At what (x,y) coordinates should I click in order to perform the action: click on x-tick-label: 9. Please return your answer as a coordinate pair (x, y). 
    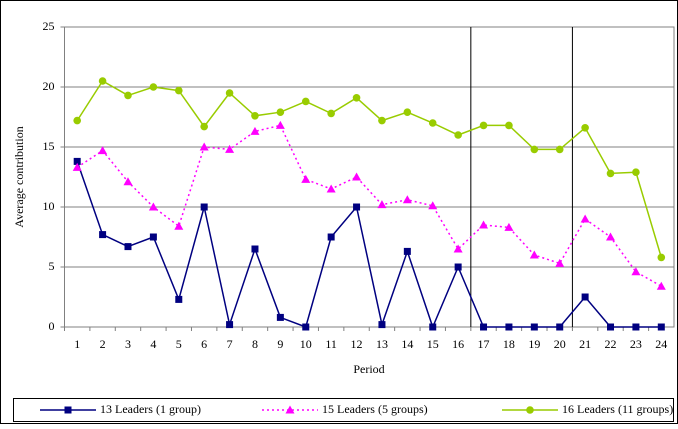
    Looking at the image, I should click on (280, 344).